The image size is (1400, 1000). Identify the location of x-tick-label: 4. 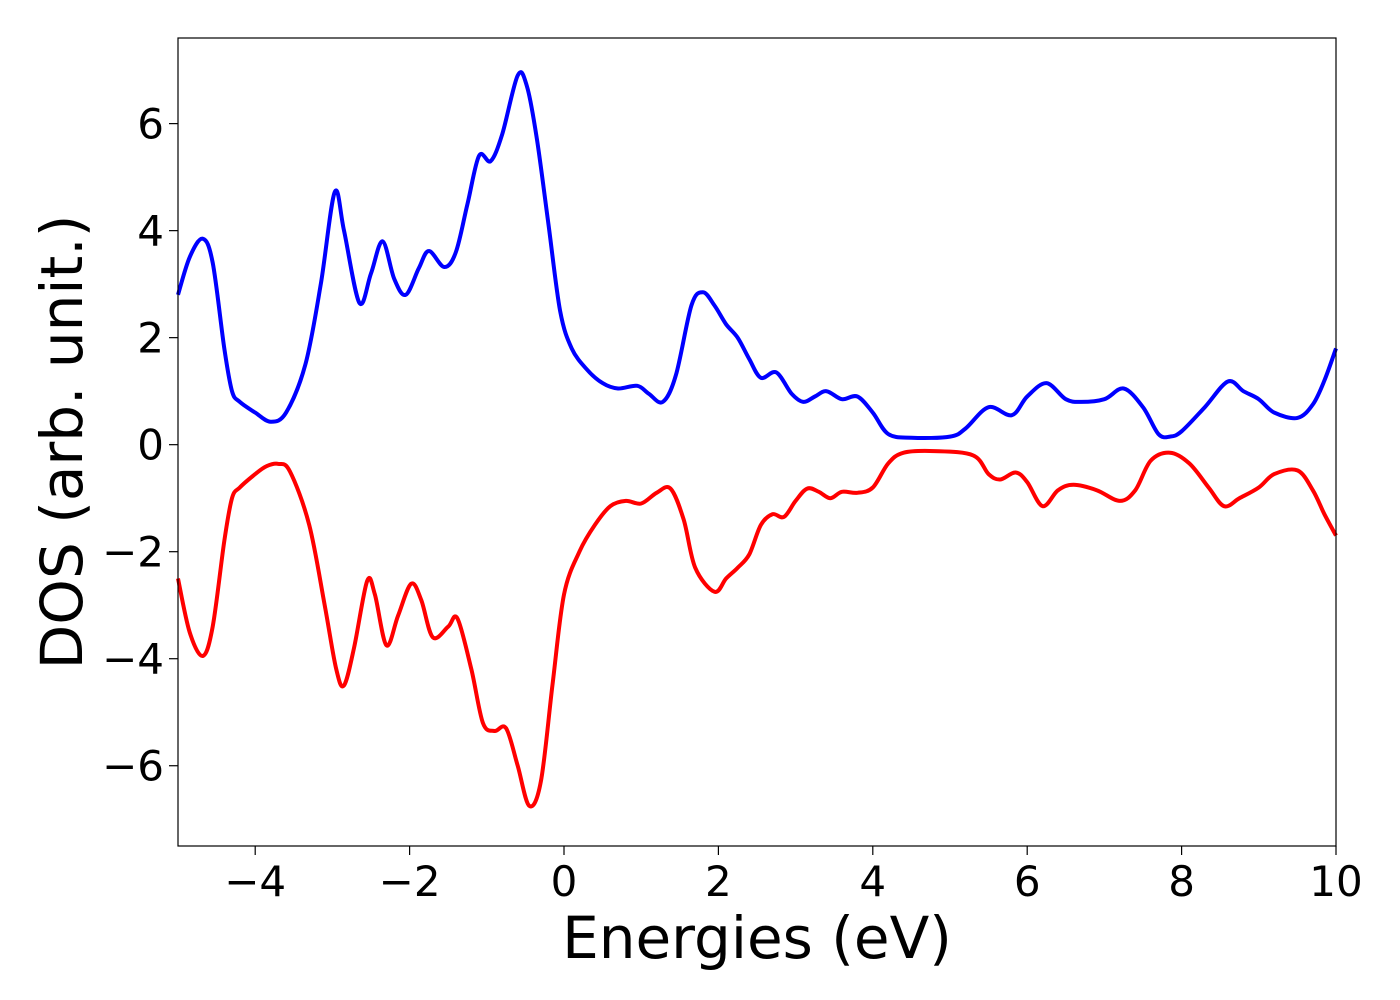
(872, 881).